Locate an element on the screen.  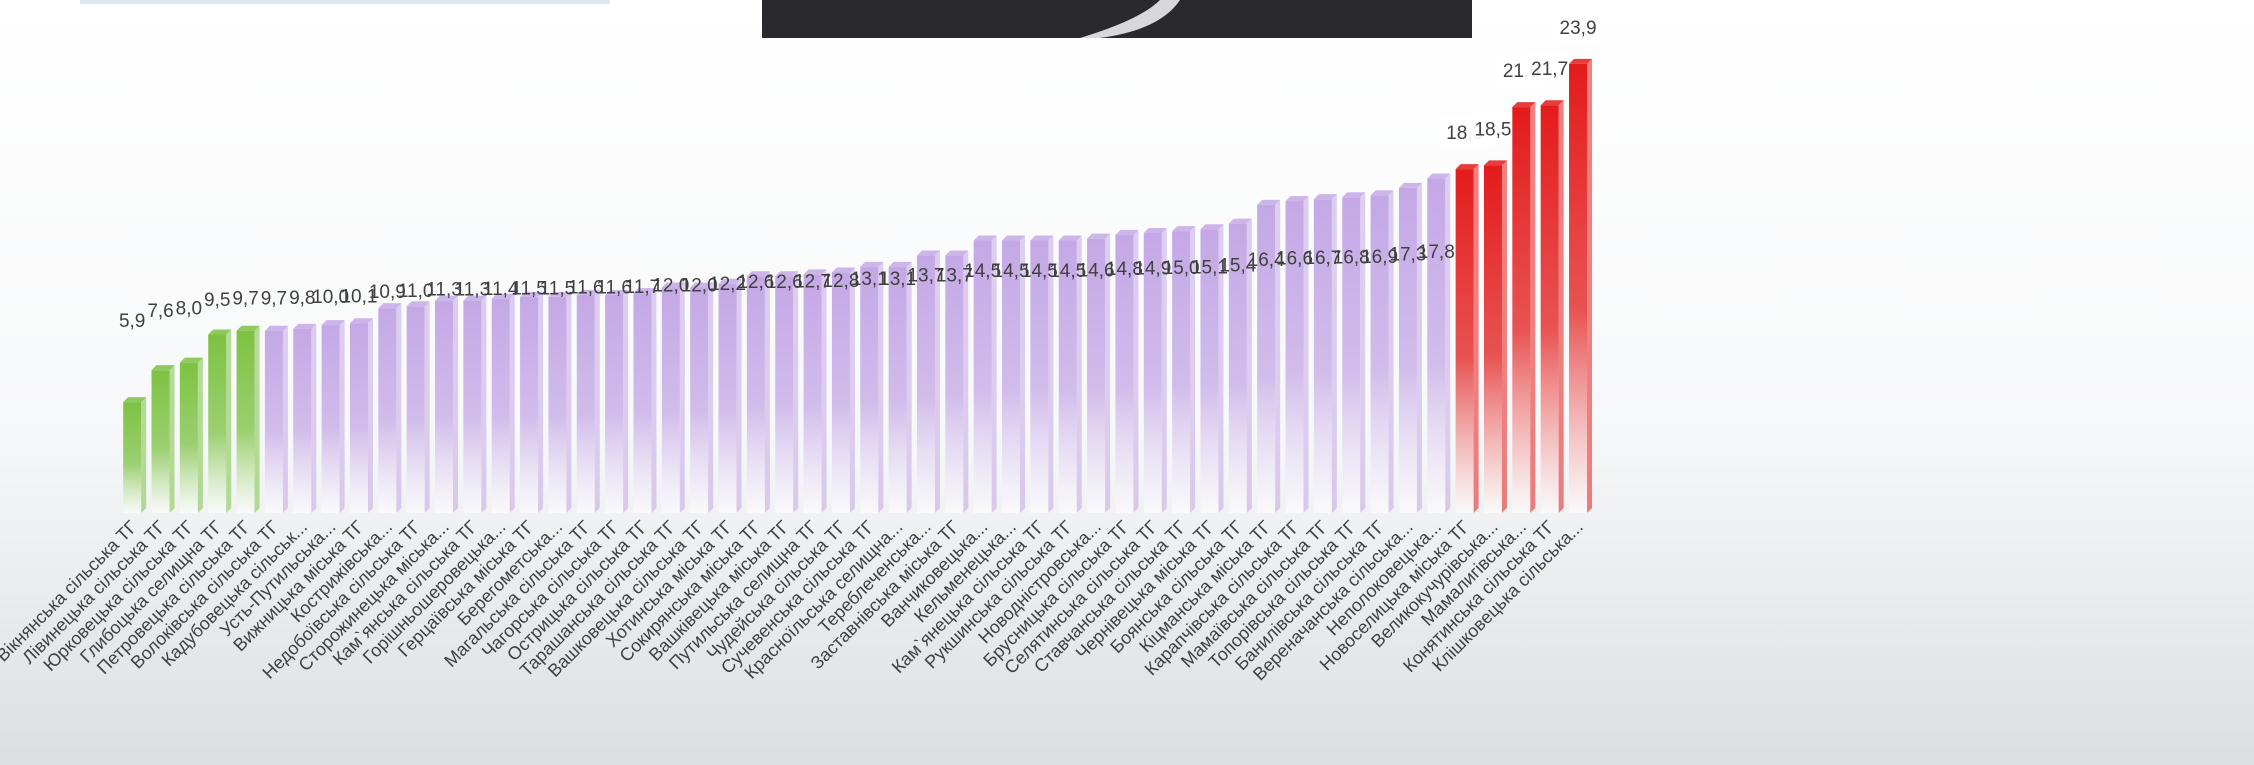
value-label: 11,3 is located at coordinates (444, 289).